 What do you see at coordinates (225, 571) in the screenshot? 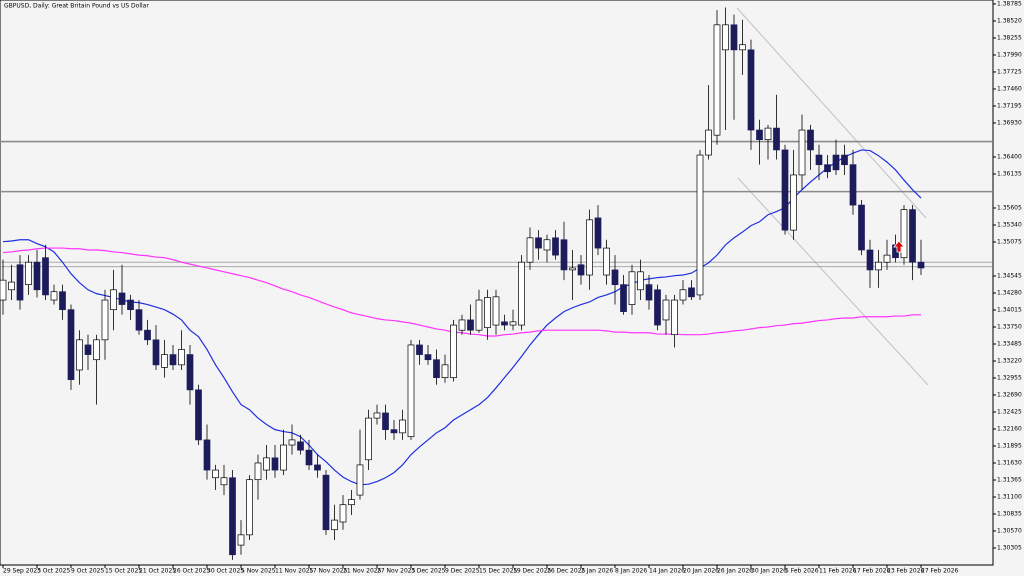
I see `x-tick-label: 30 Oct 2025` at bounding box center [225, 571].